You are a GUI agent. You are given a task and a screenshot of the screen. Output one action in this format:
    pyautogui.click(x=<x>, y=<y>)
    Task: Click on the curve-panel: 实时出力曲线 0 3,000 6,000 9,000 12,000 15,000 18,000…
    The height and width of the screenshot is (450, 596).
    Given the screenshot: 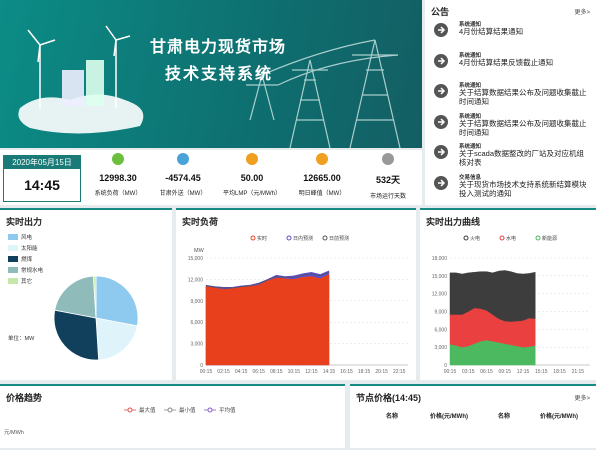 What is the action you would take?
    pyautogui.click(x=508, y=294)
    